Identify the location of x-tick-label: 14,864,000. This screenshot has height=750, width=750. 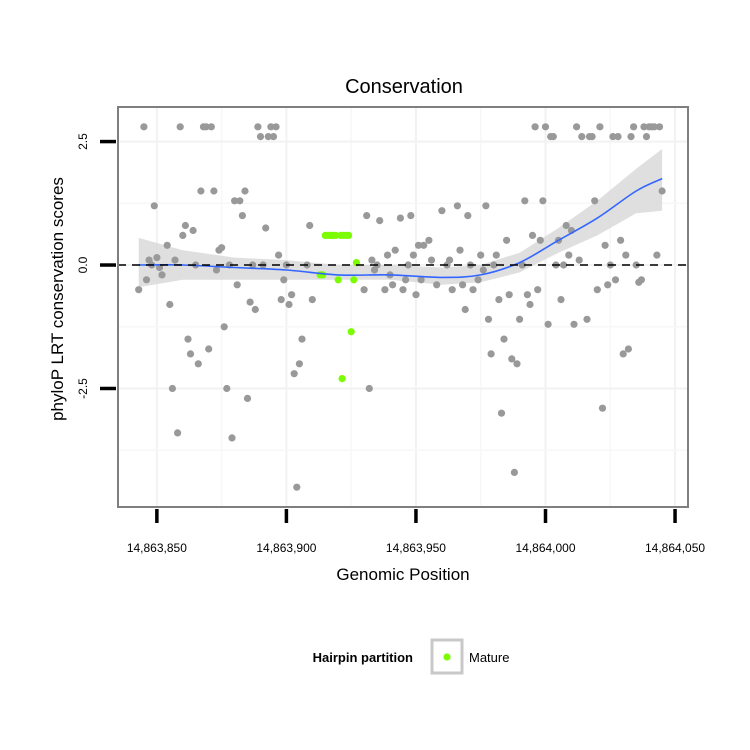
(545, 548).